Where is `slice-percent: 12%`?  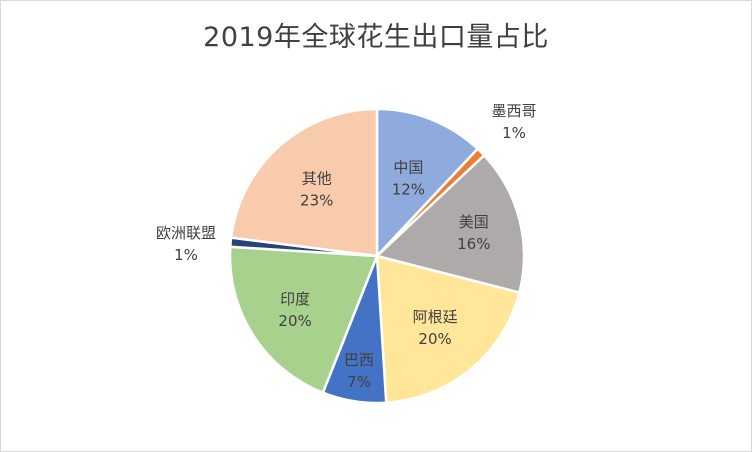
slice-percent: 12% is located at coordinates (408, 190).